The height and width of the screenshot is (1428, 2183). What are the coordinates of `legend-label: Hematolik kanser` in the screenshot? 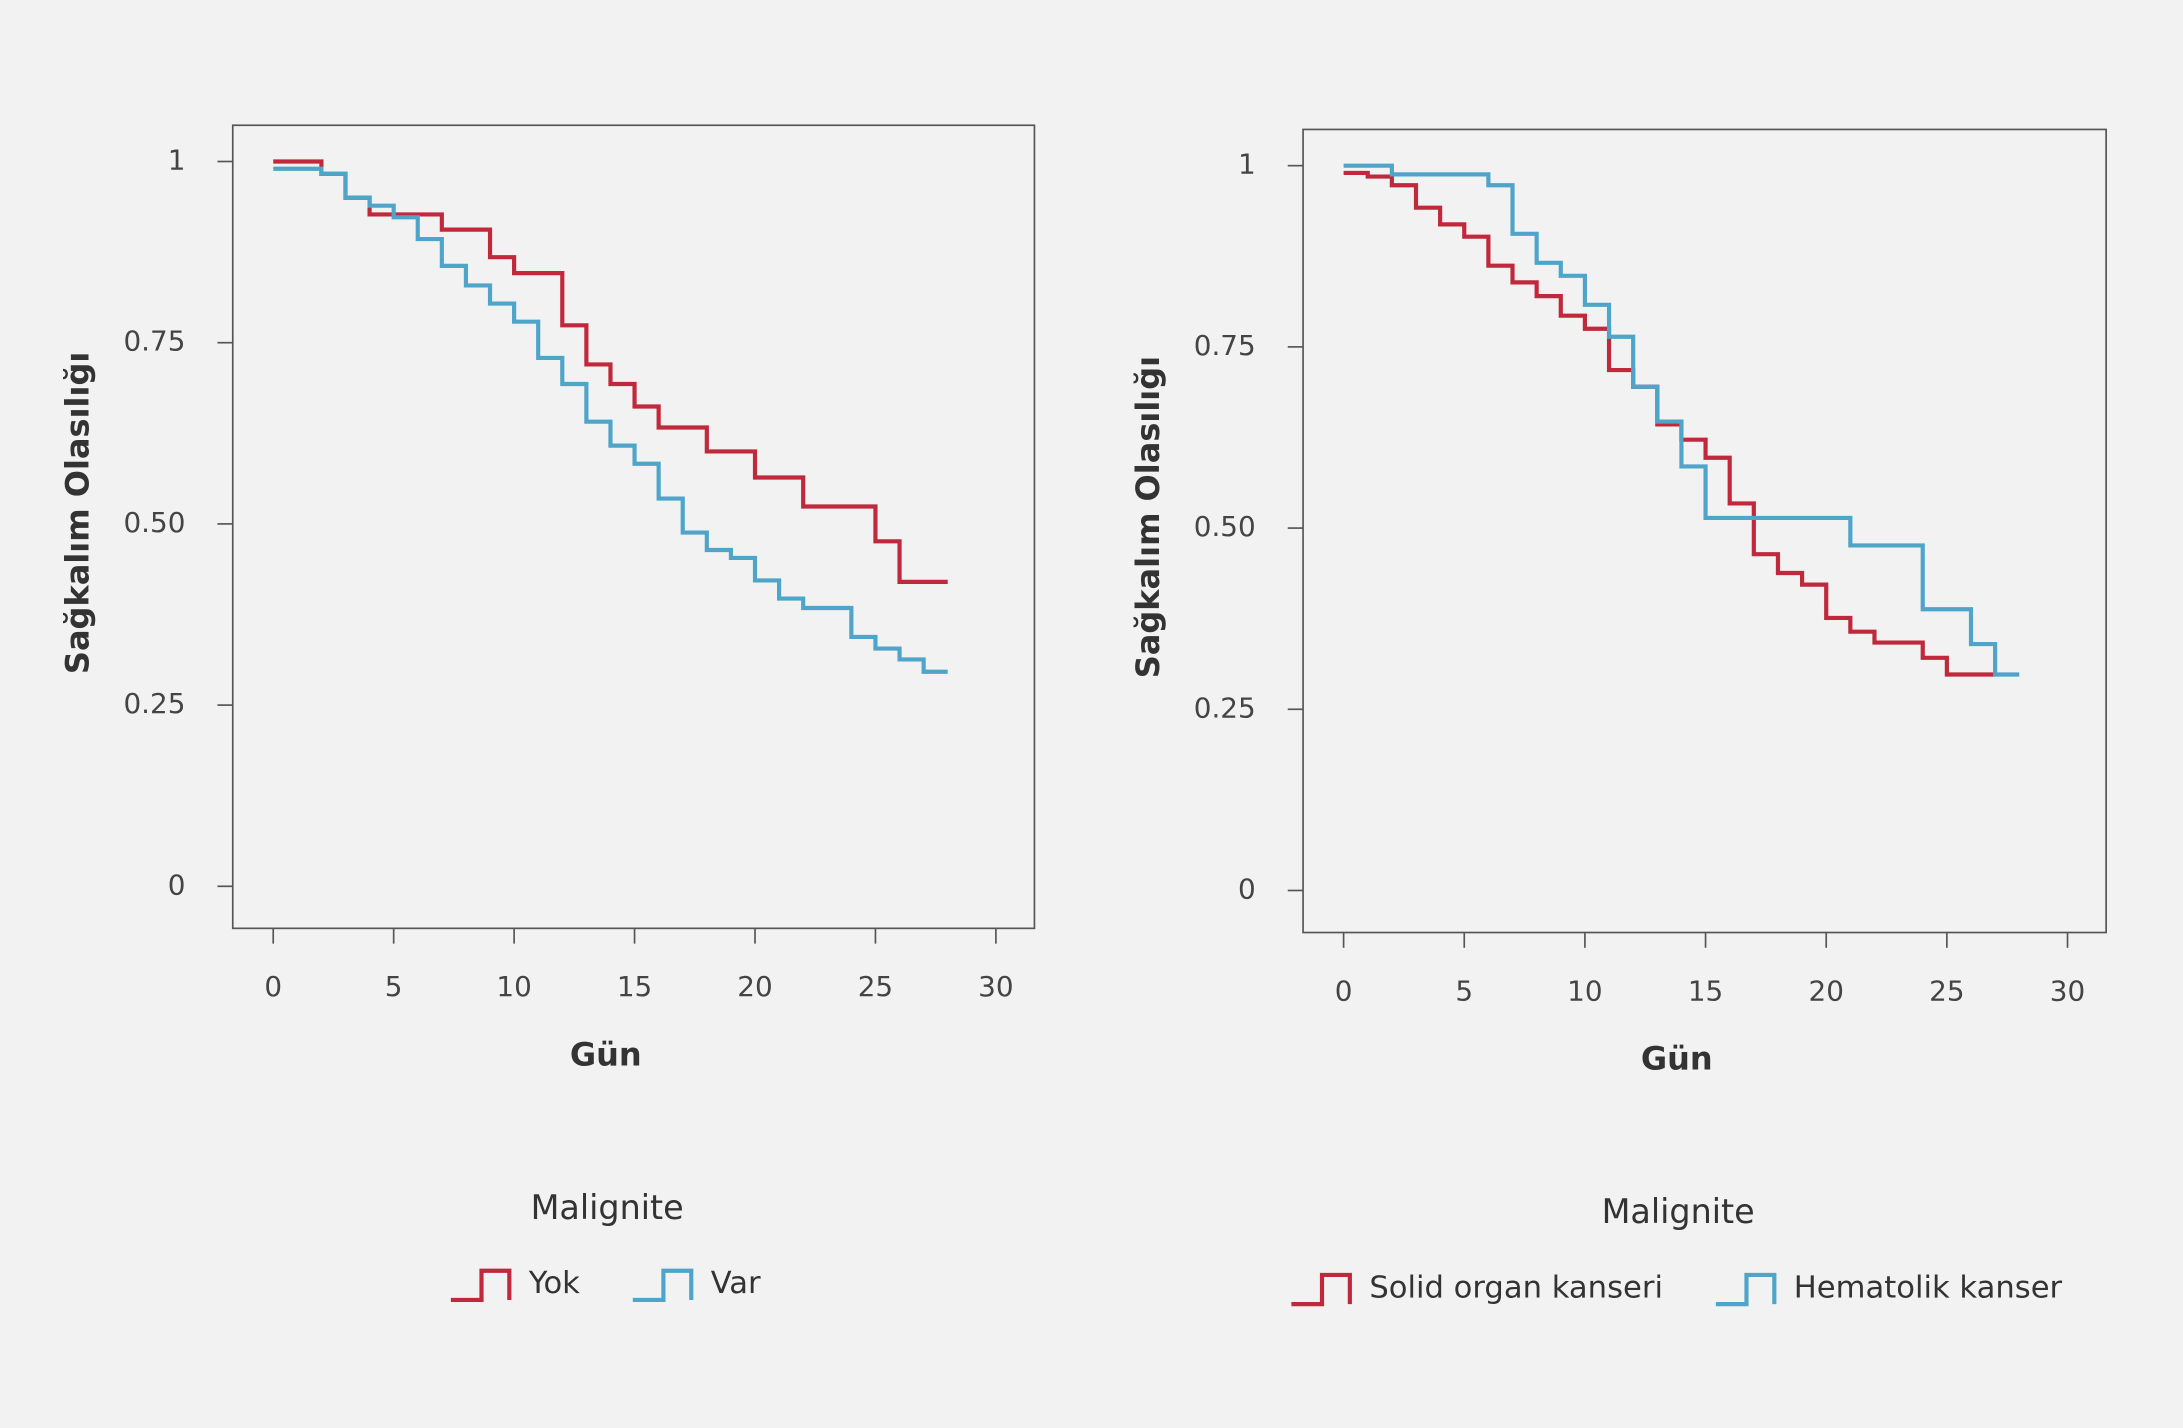 It's located at (1928, 1287).